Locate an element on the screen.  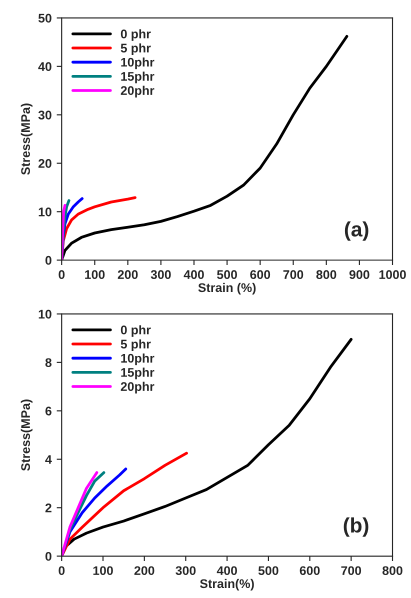
annotation: (a) is located at coordinates (356, 231).